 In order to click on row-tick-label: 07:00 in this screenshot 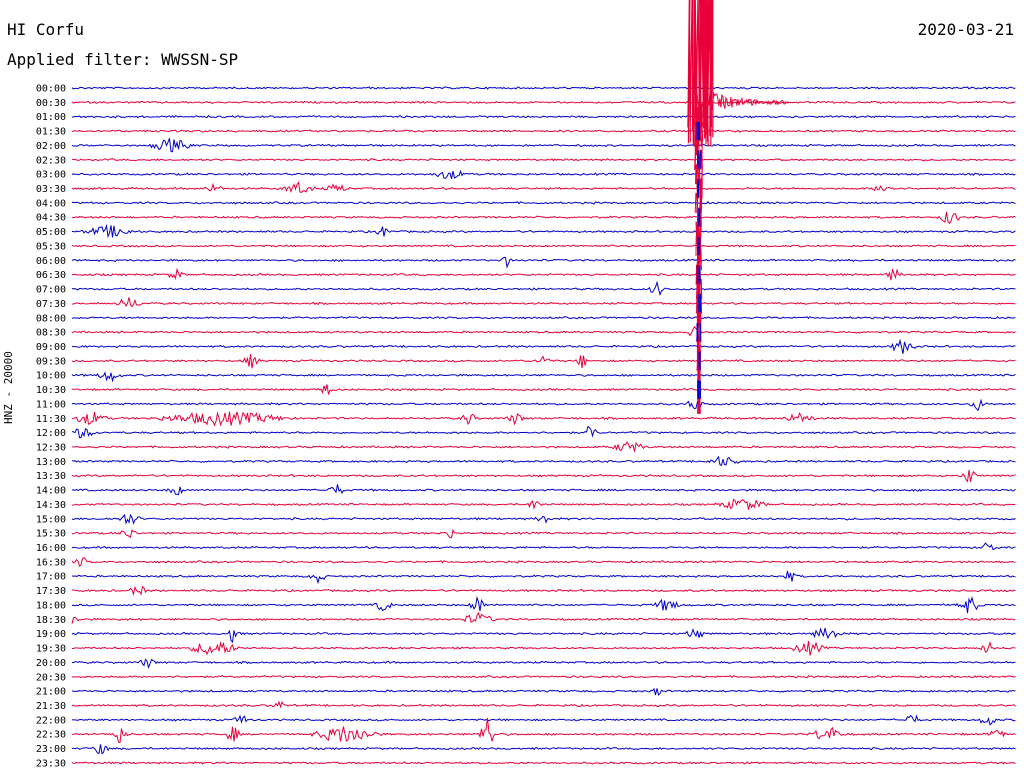, I will do `click(51, 290)`.